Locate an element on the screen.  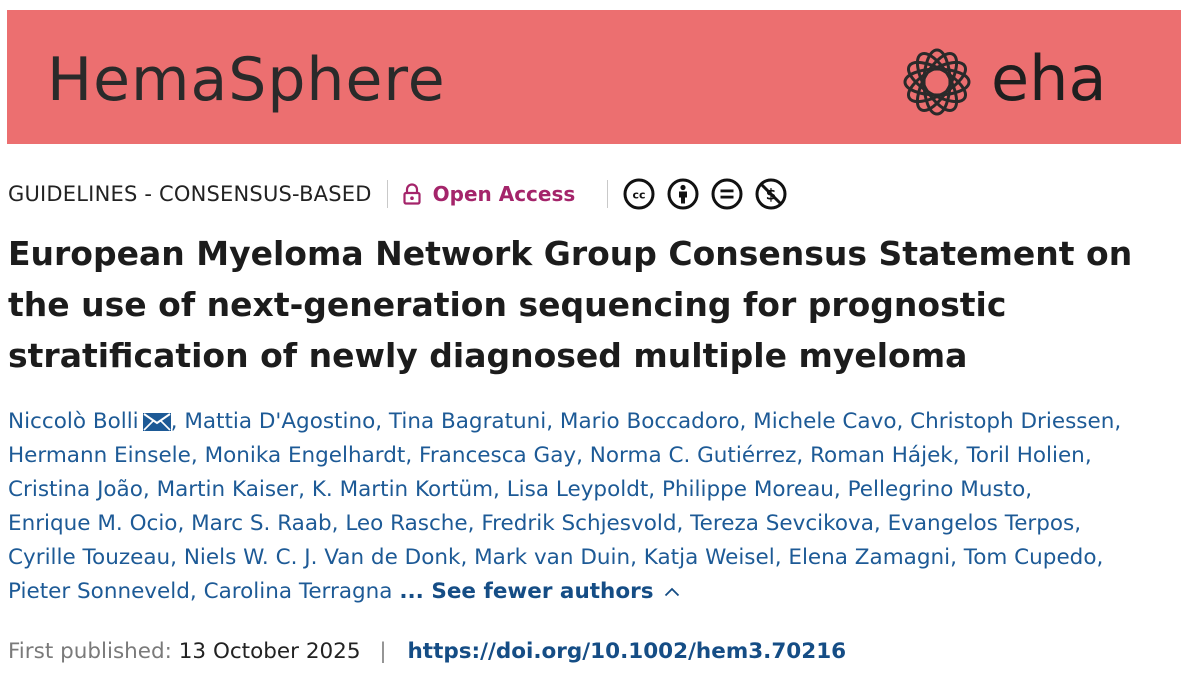
author-link: Katja Weisel is located at coordinates (709, 557).